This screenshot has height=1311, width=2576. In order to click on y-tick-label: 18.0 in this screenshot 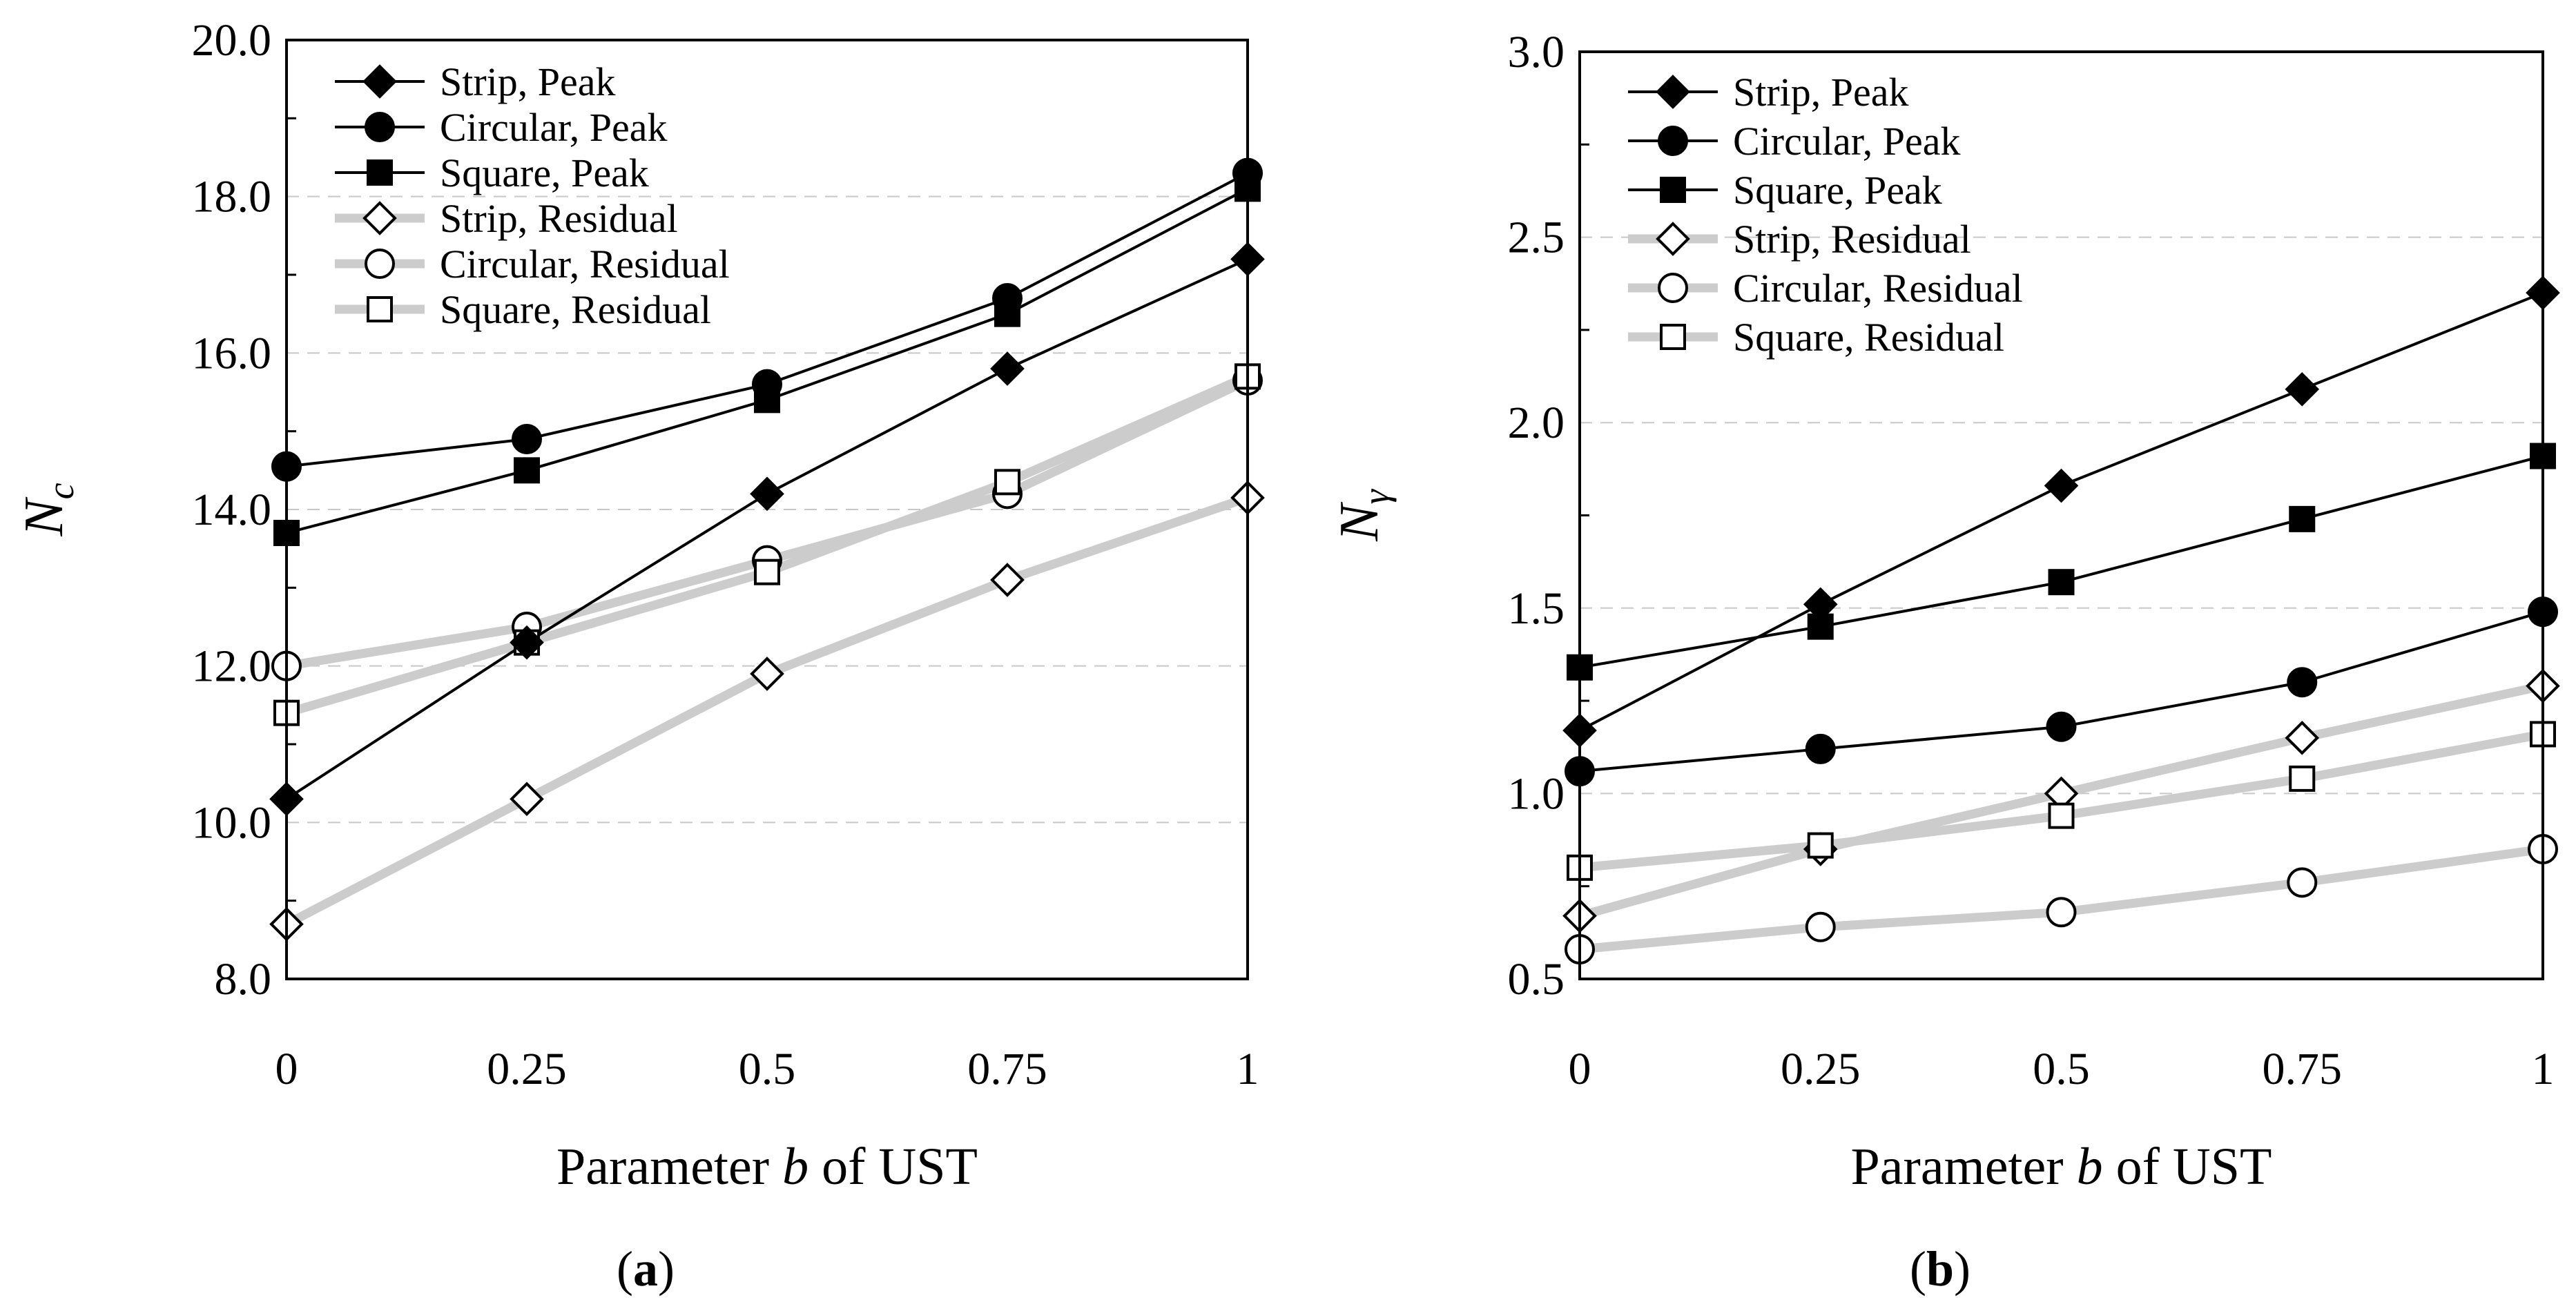, I will do `click(232, 197)`.